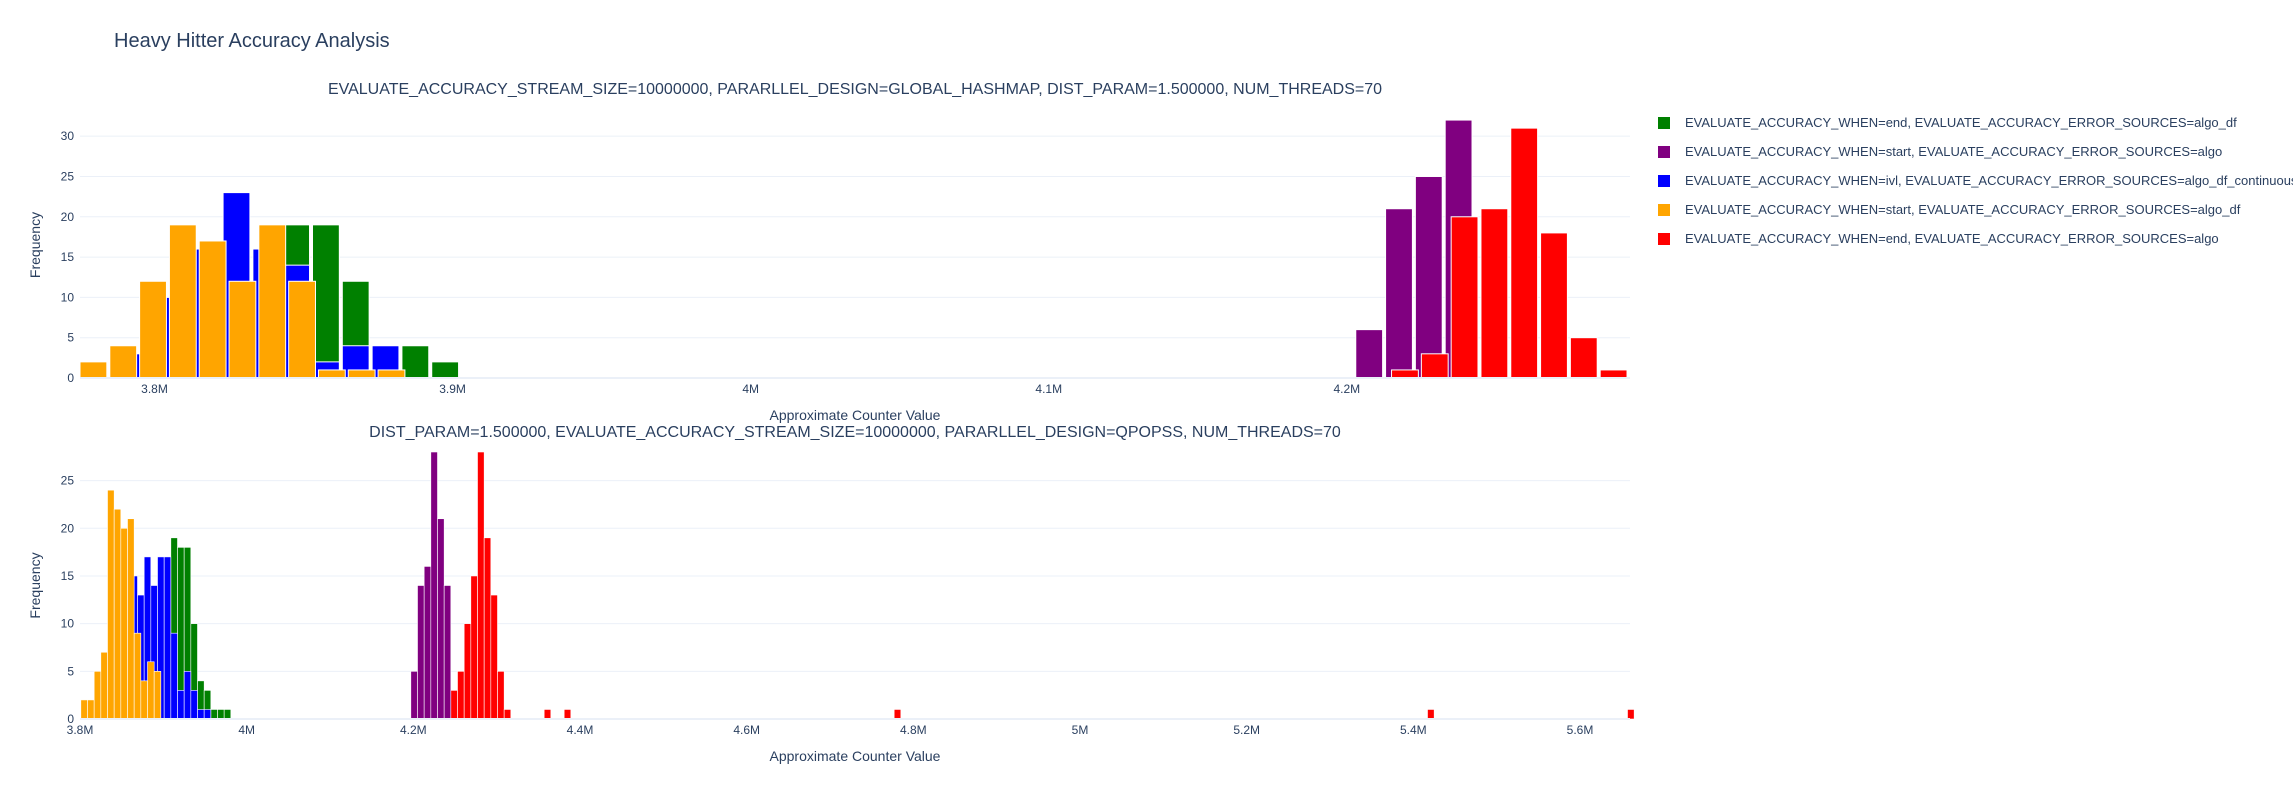 This screenshot has height=800, width=2293. I want to click on y-tick-label: 25, so click(68, 176).